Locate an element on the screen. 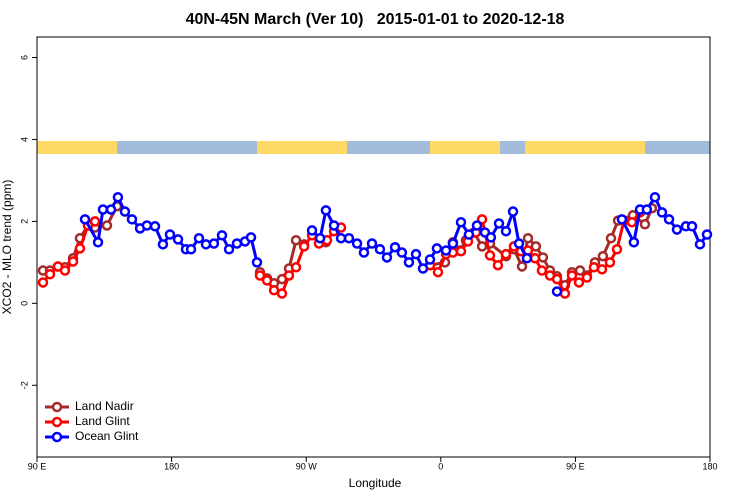 This screenshot has height=500, width=750. x-tick-label: 90 W is located at coordinates (307, 466).